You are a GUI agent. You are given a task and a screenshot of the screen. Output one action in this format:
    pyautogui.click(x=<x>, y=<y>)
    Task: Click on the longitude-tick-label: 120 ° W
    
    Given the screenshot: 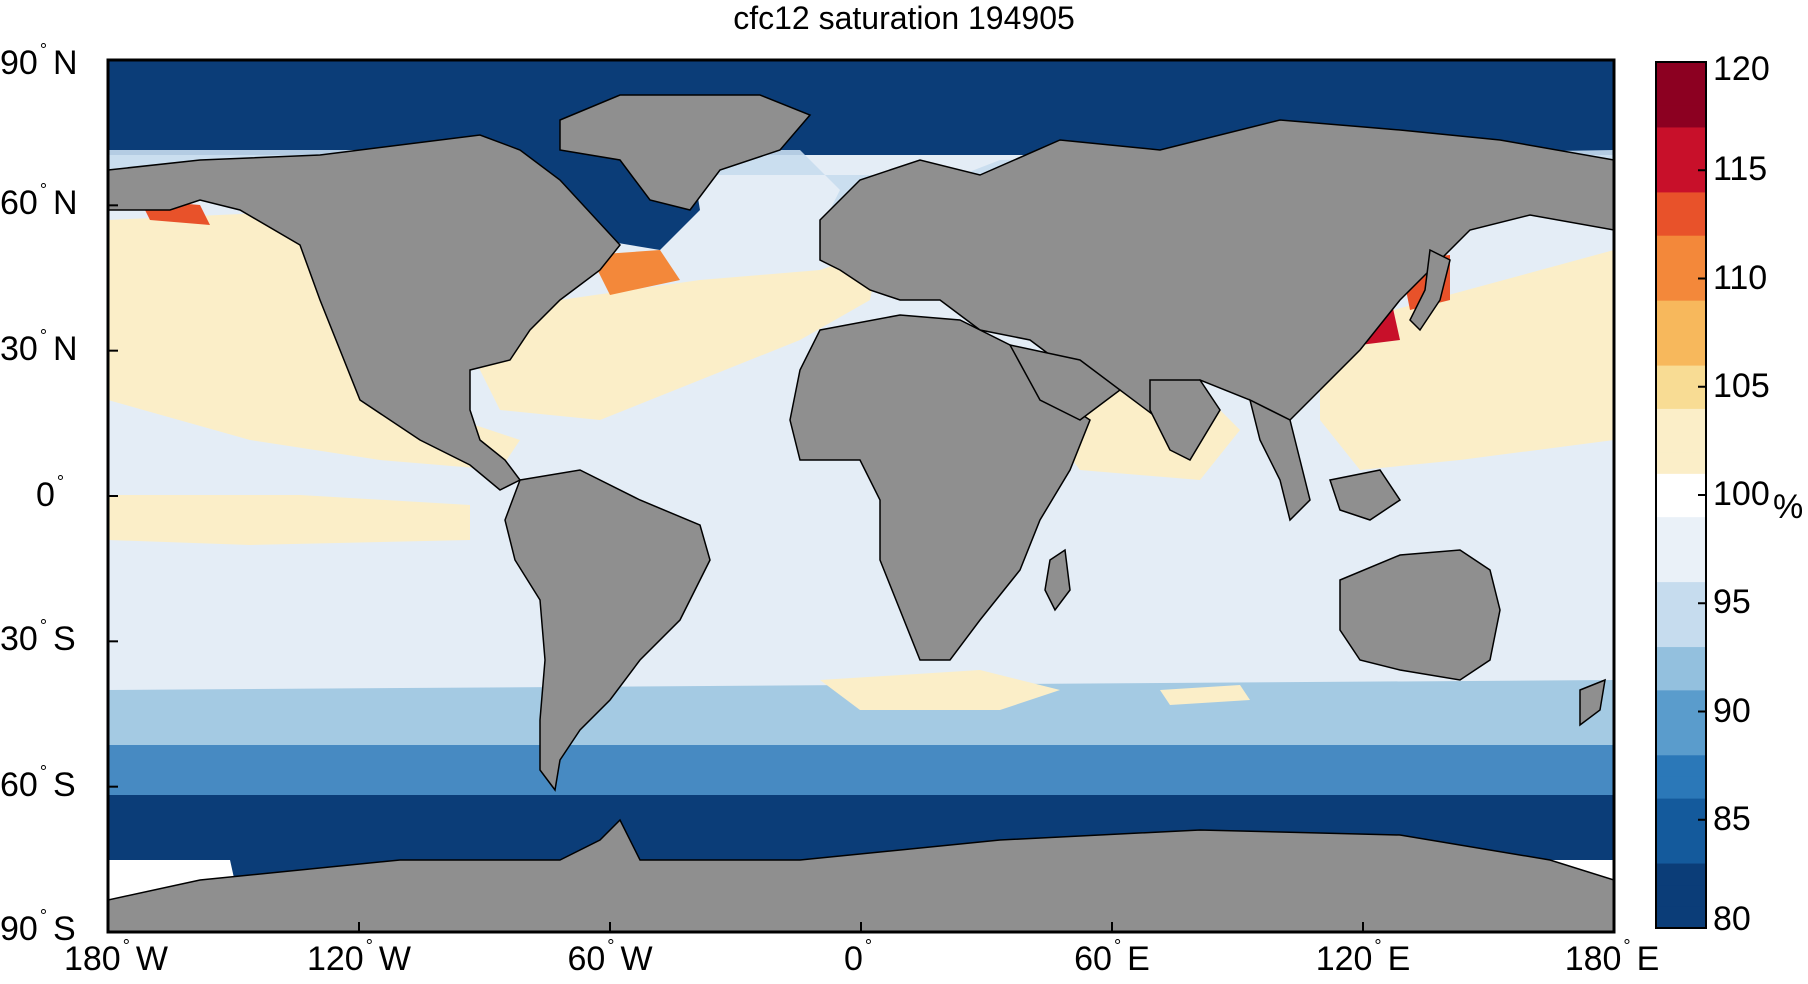 What is the action you would take?
    pyautogui.click(x=359, y=957)
    